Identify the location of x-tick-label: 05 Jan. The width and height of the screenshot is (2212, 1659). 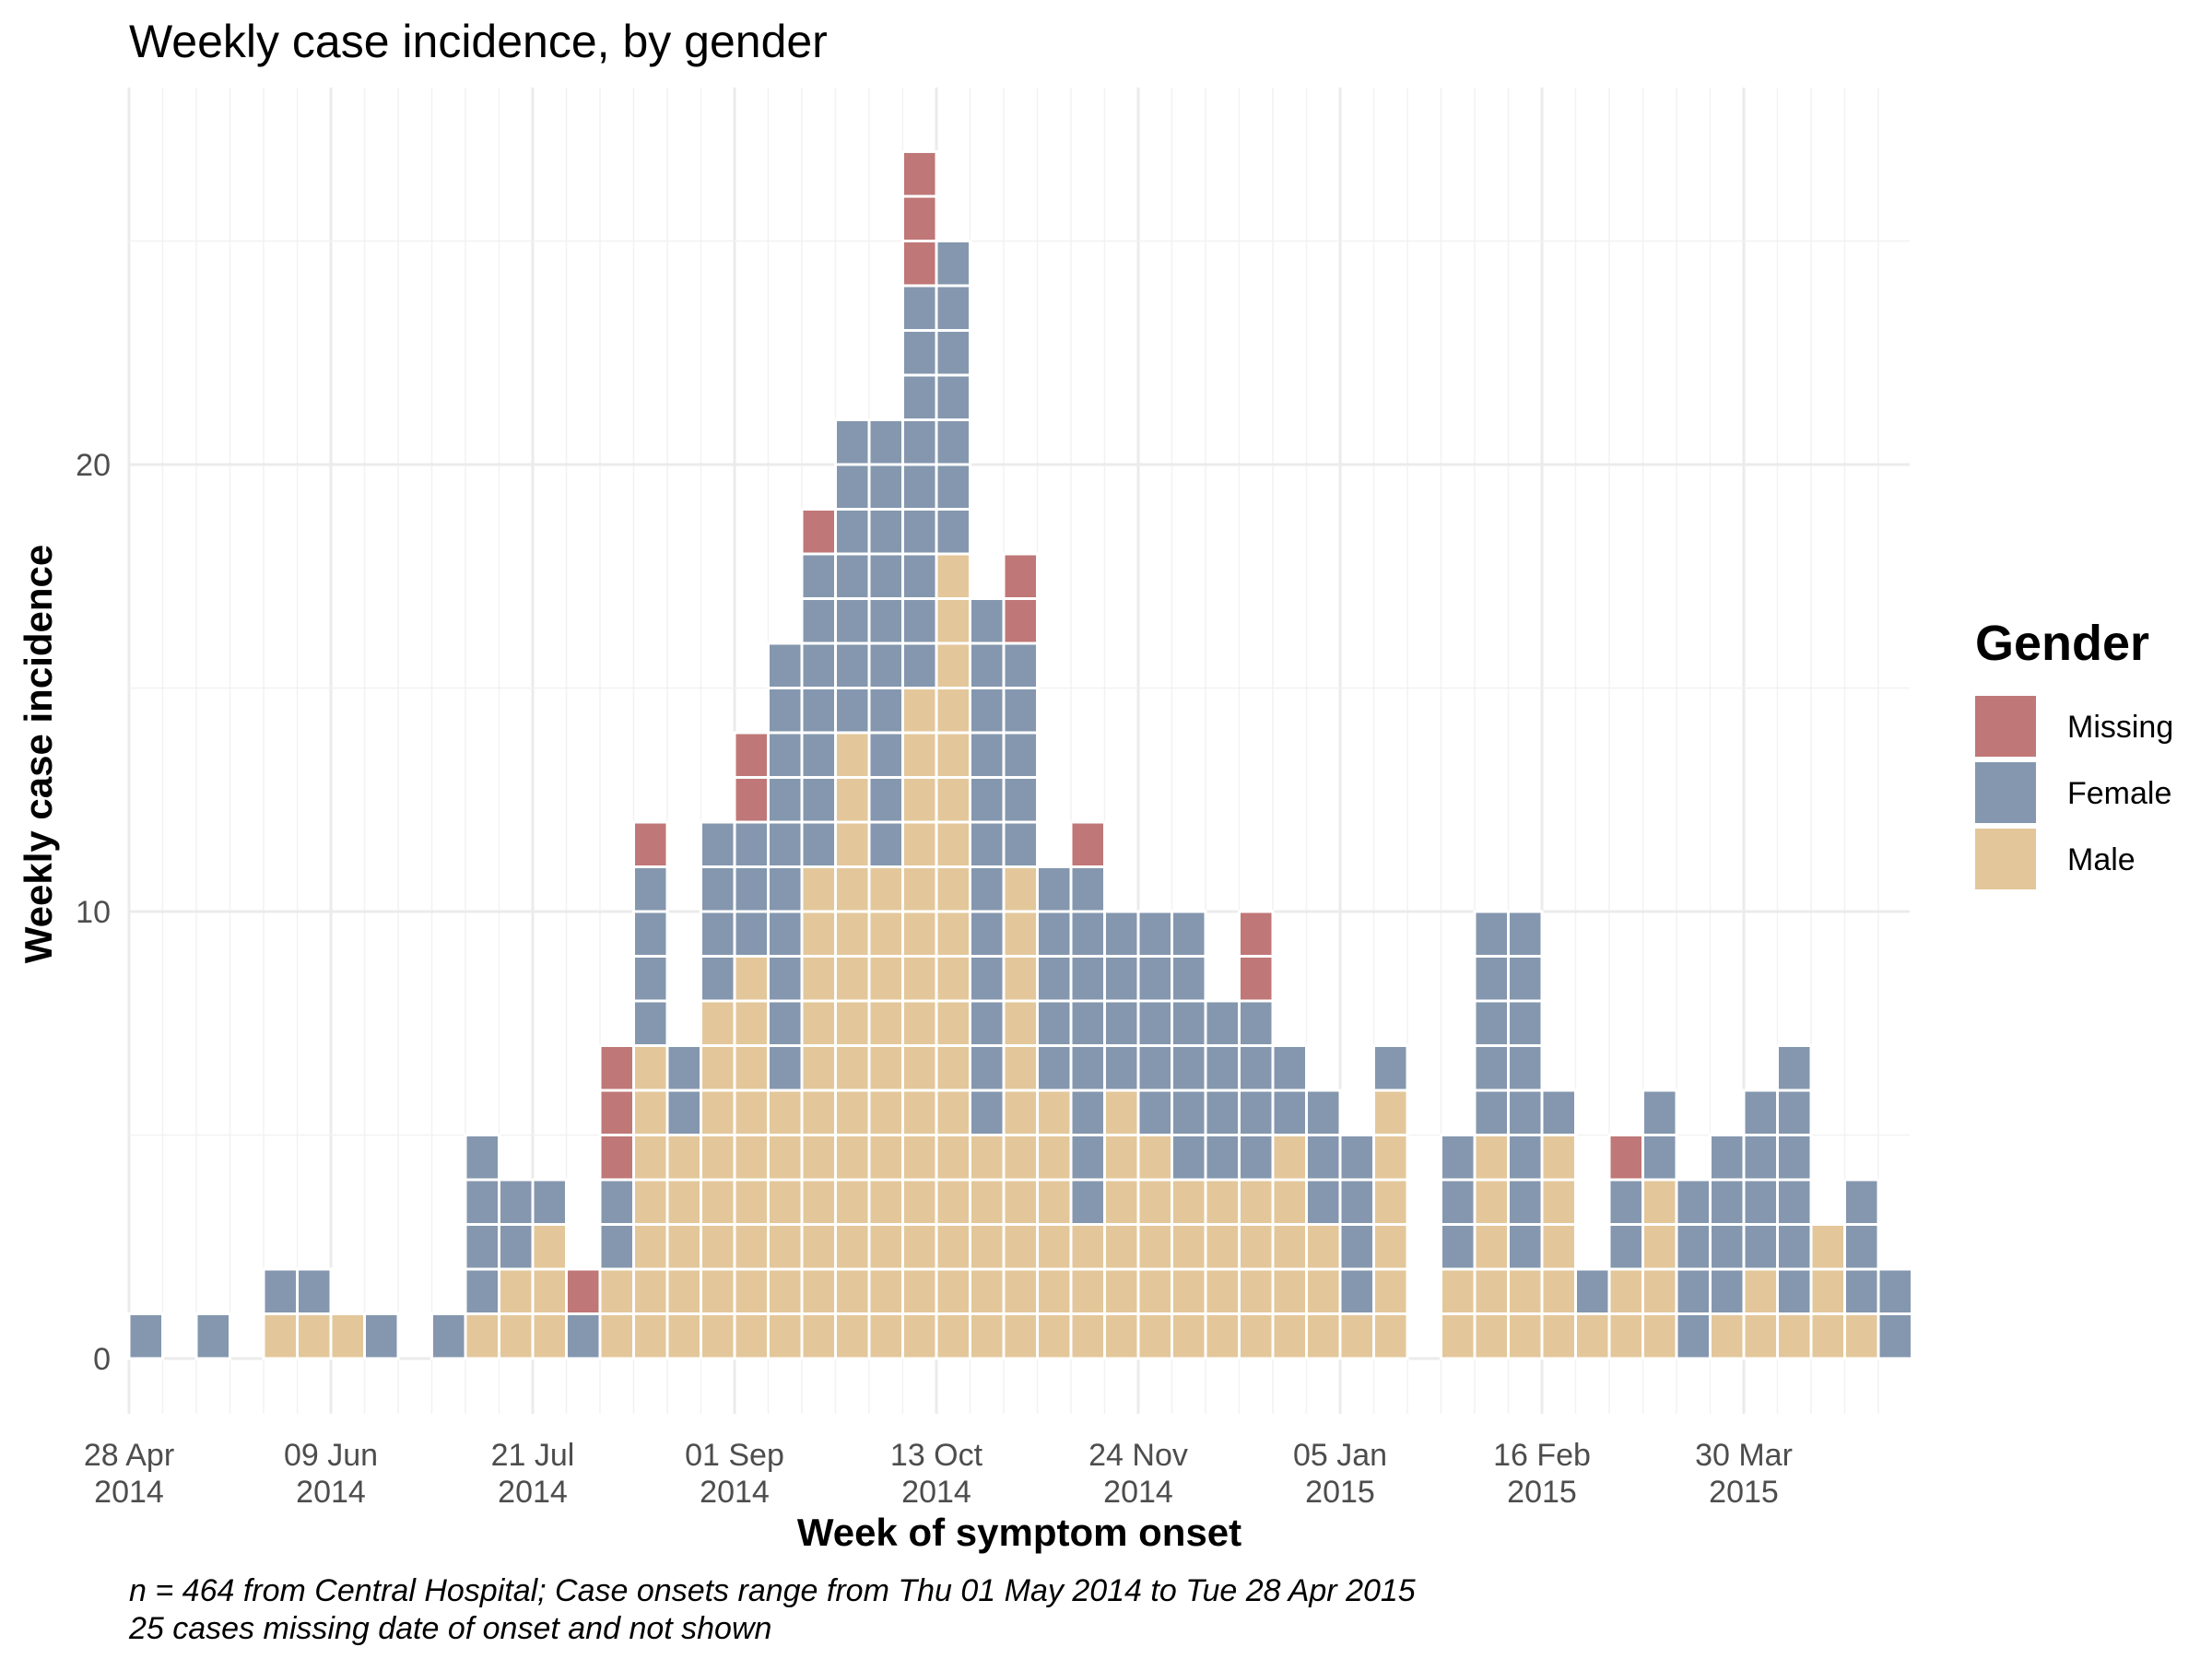
(1340, 1455).